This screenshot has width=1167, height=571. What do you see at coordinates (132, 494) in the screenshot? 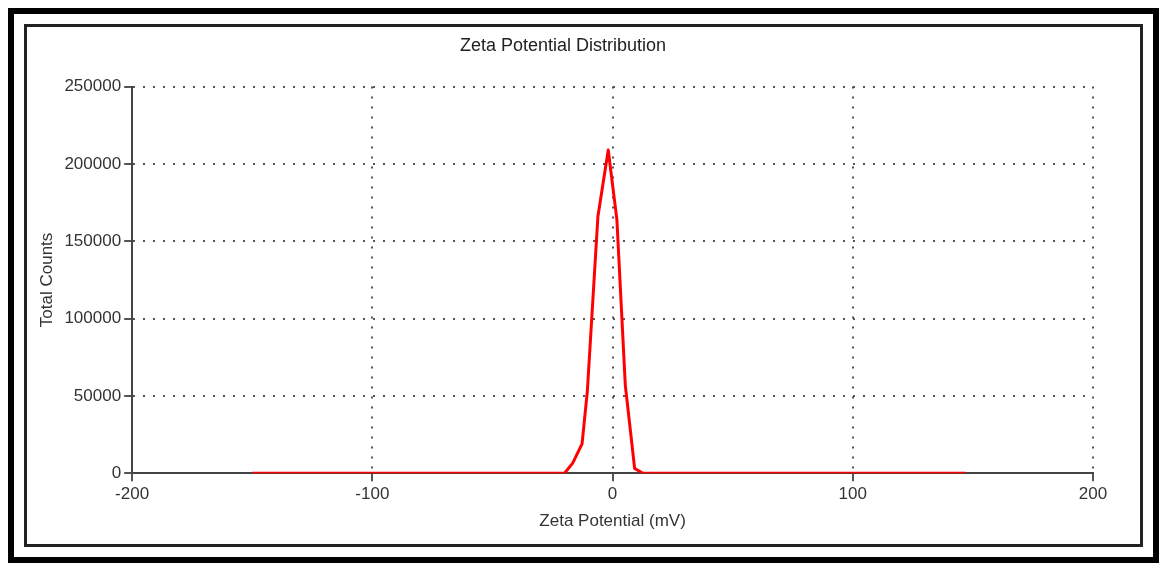
I see `x-tick-label: -200` at bounding box center [132, 494].